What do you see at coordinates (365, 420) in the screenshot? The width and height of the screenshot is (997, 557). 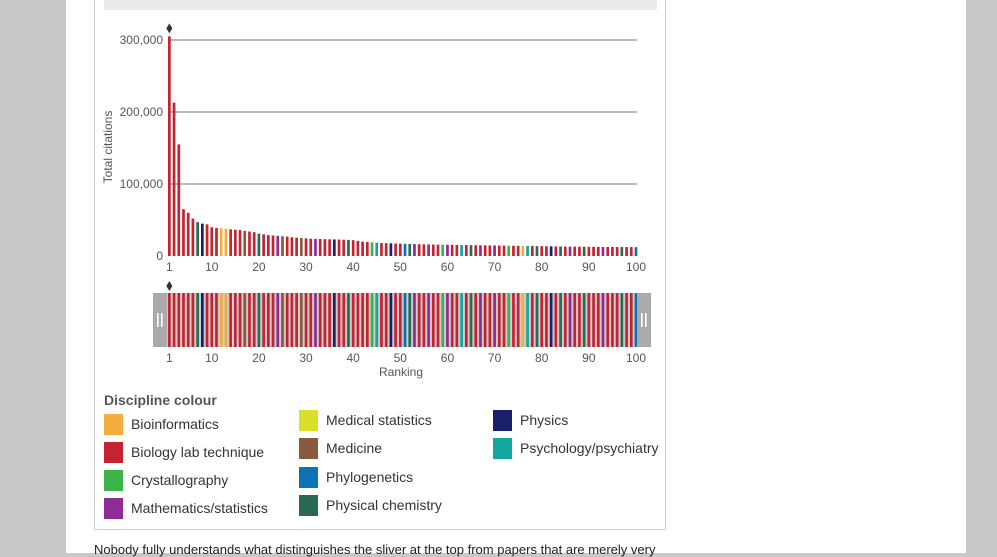 I see `legend-item: Medical statistics` at bounding box center [365, 420].